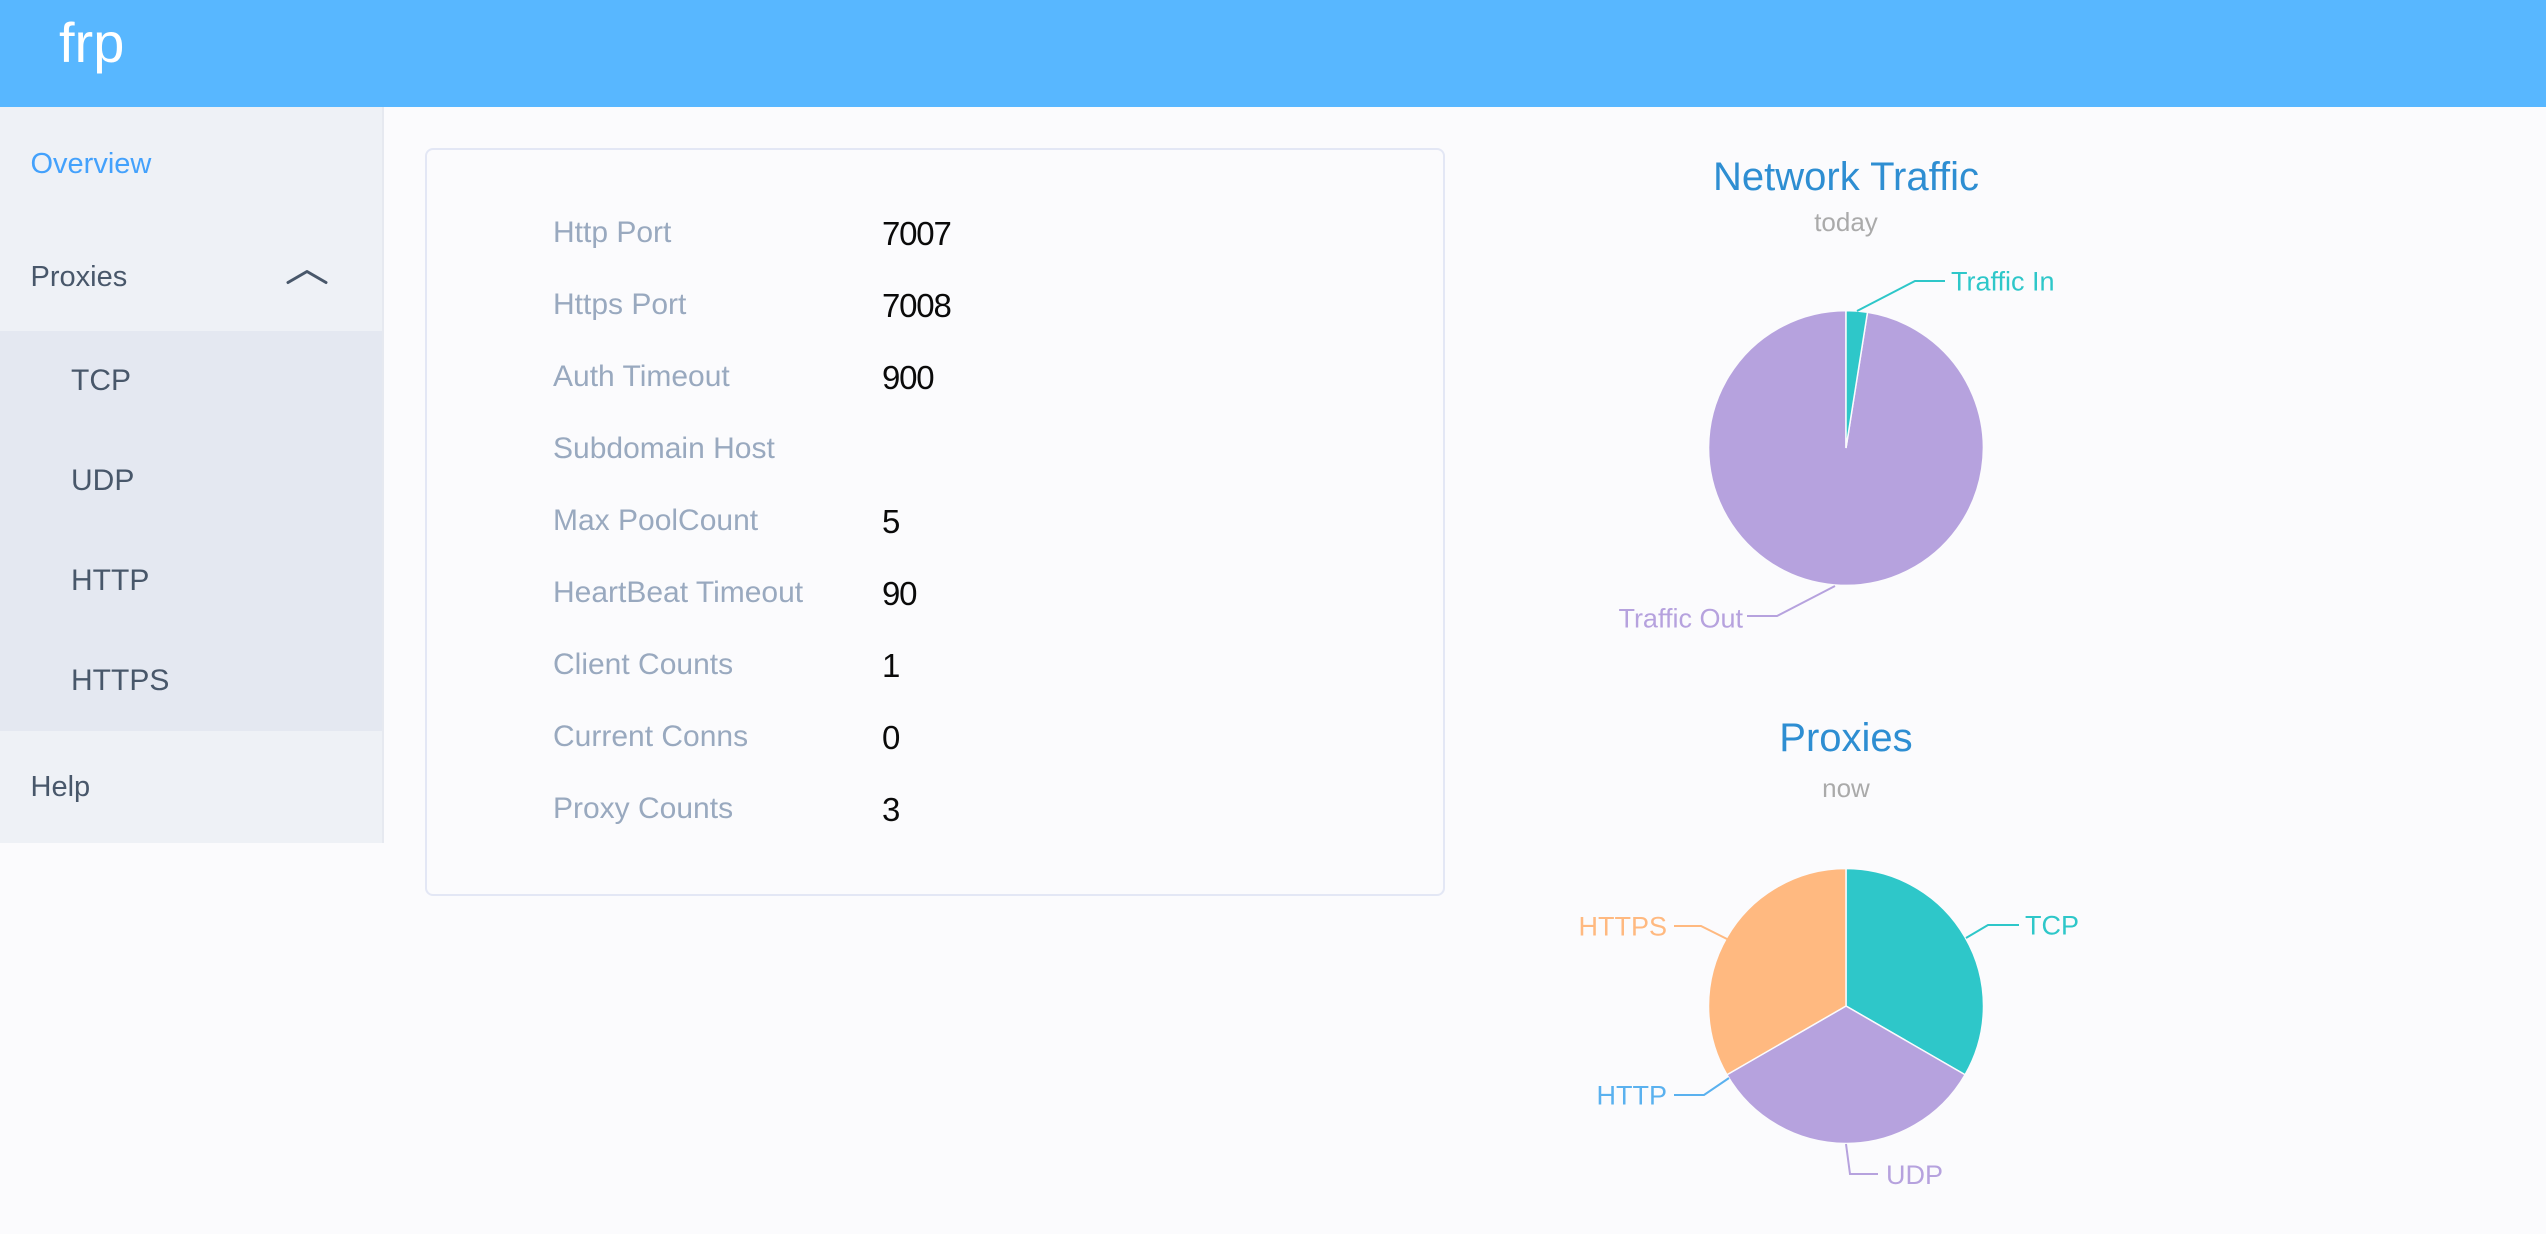 This screenshot has width=2546, height=1234. What do you see at coordinates (1846, 222) in the screenshot?
I see `svg-text: today` at bounding box center [1846, 222].